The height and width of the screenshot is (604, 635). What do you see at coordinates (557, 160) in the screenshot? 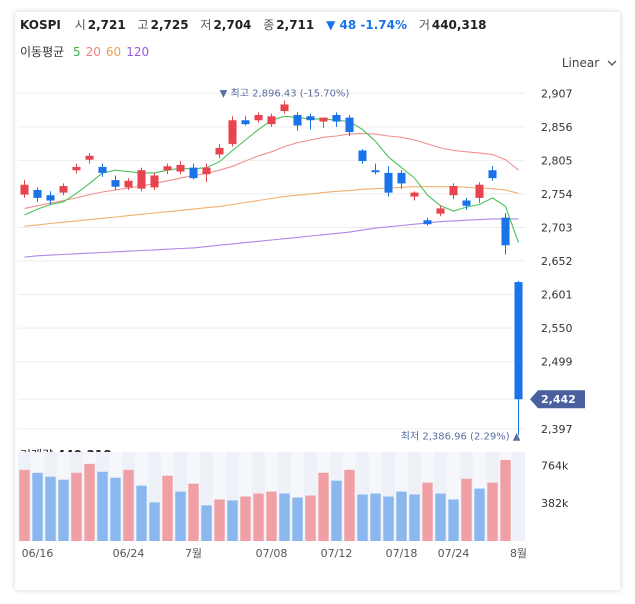
I see `y-tick-label: 2,805` at bounding box center [557, 160].